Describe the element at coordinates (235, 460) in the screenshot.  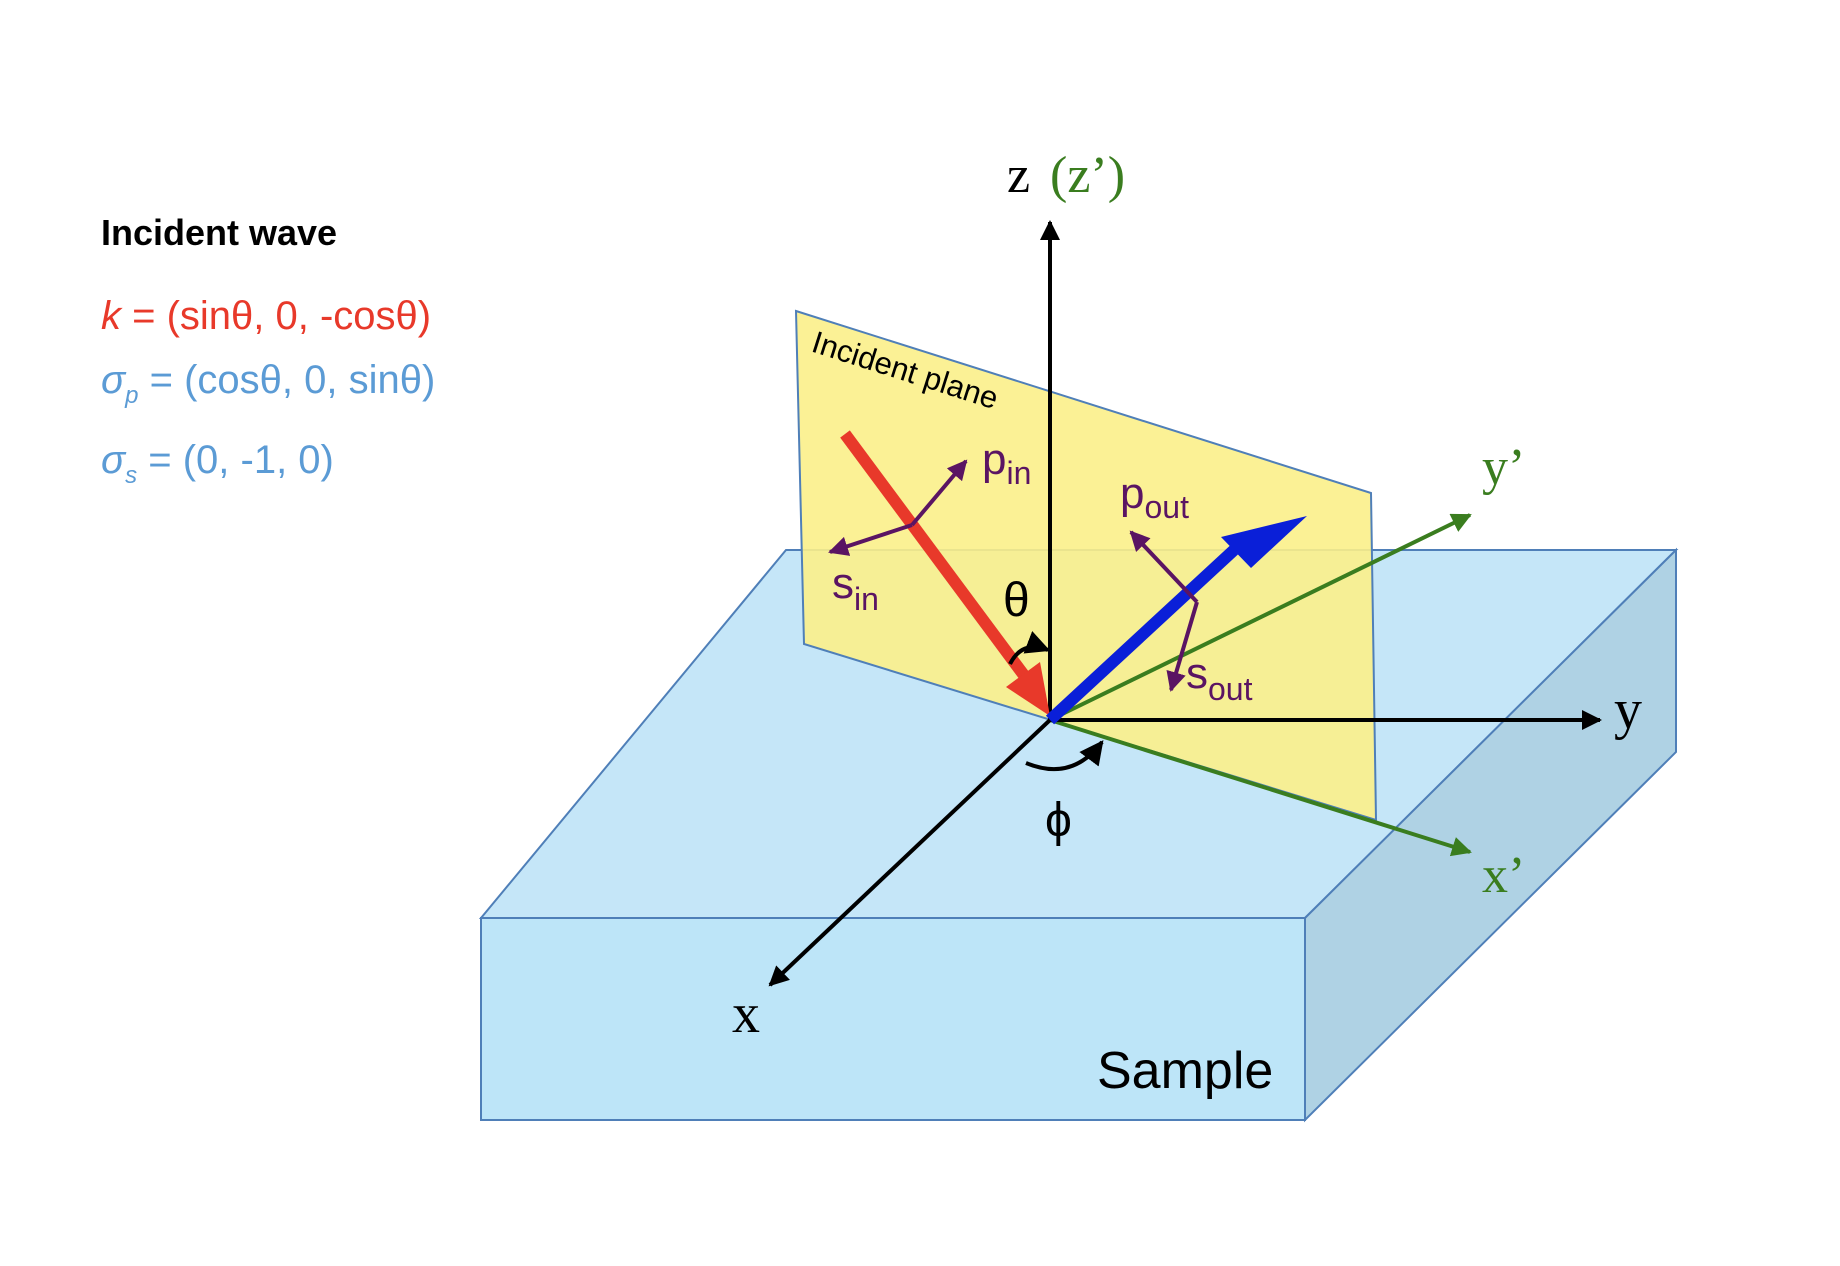
I see `legend-sigma-s-expr: = (0, -1, 0)` at that location.